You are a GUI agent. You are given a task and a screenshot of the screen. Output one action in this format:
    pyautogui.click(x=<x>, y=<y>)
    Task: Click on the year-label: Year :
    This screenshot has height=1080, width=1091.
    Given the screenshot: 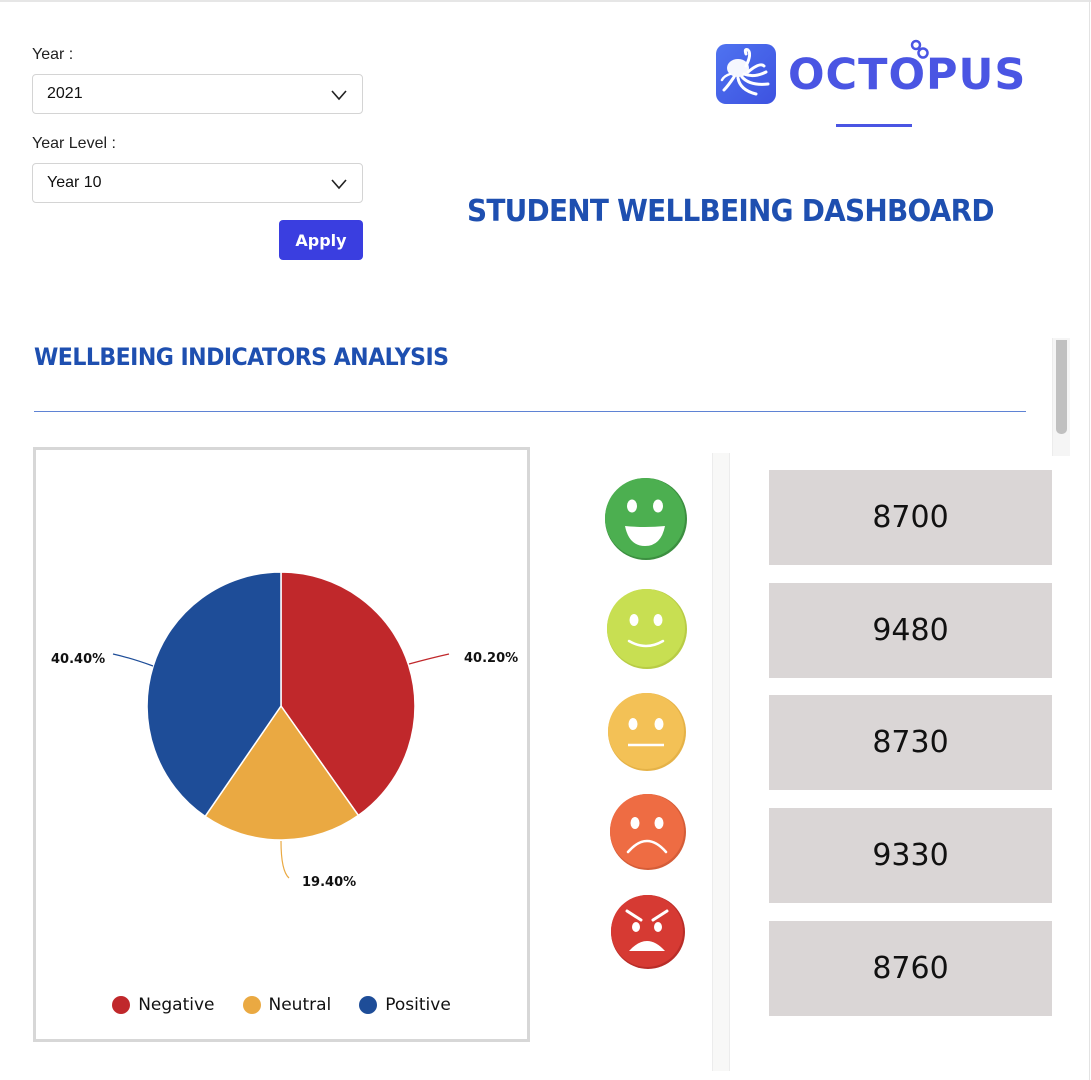 What is the action you would take?
    pyautogui.click(x=53, y=54)
    